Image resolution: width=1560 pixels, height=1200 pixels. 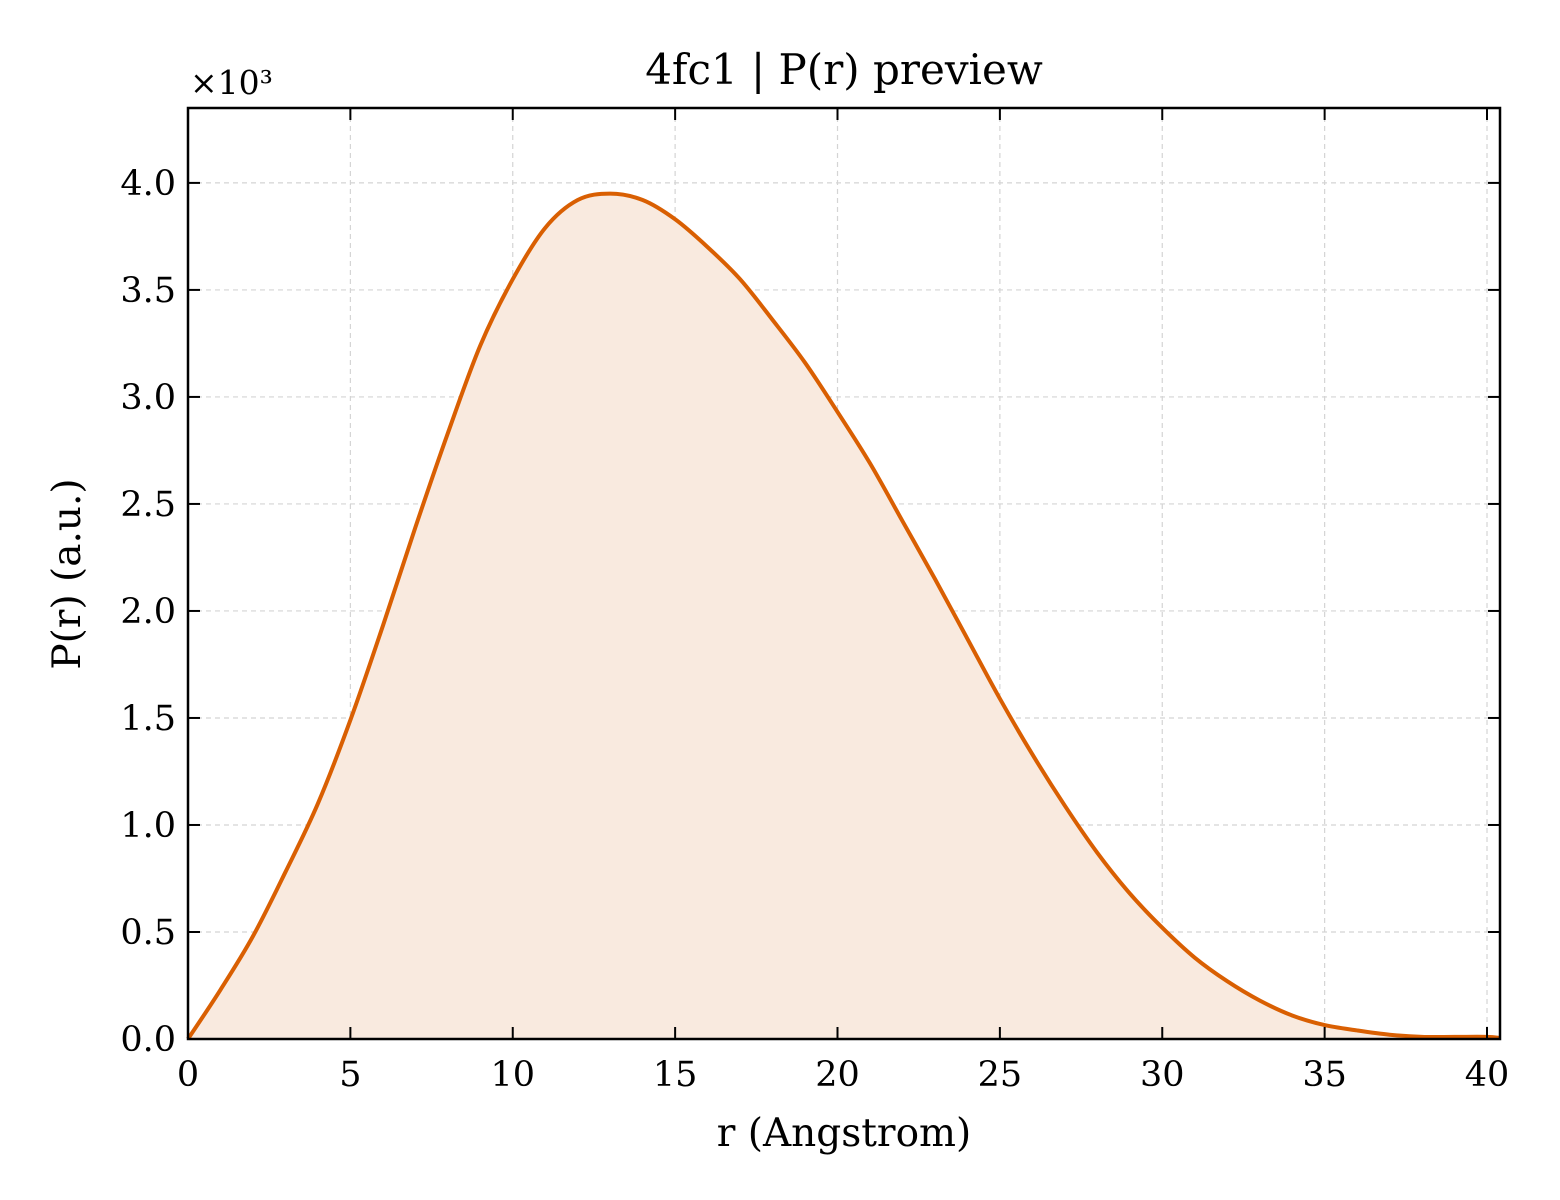 I want to click on y-tick-label: 3.5, so click(x=148, y=291).